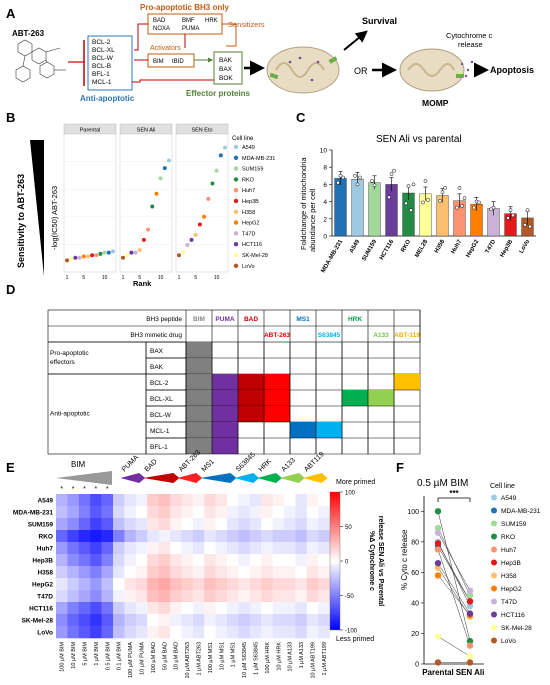 The width and height of the screenshot is (550, 685). What do you see at coordinates (190, 29) in the screenshot?
I see `sensitizer-puma: PUMA` at bounding box center [190, 29].